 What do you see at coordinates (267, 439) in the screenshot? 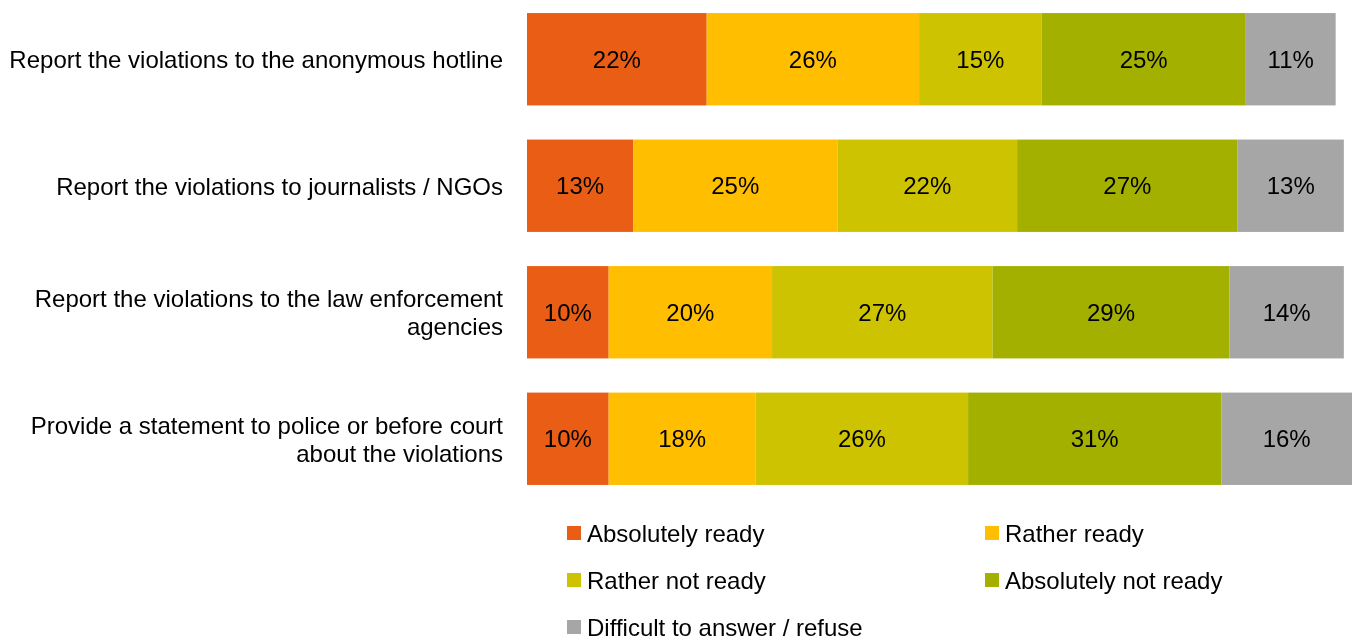
I see `y-tick-label: Provide a statement to police or before court about the violations` at bounding box center [267, 439].